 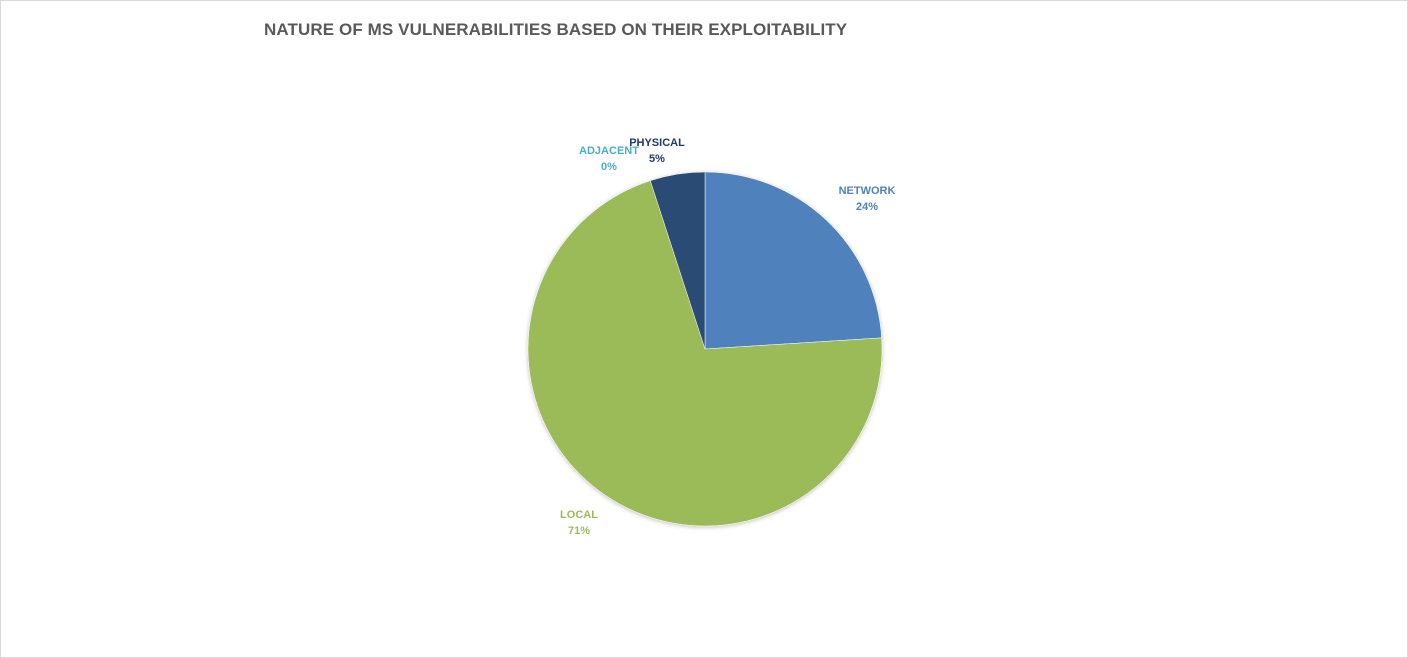 I want to click on pie-slice-physical, so click(x=677, y=260).